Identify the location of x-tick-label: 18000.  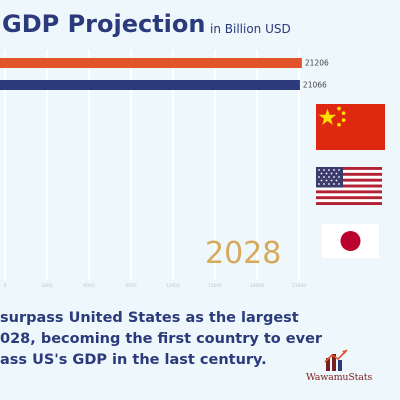
(257, 286).